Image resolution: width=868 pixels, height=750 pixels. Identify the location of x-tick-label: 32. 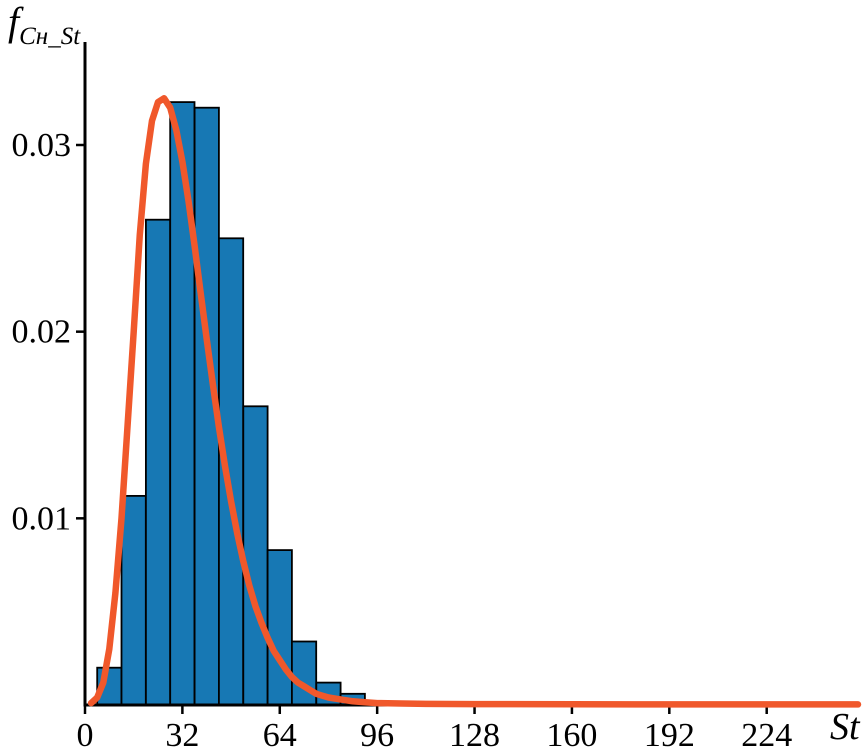
(182, 733).